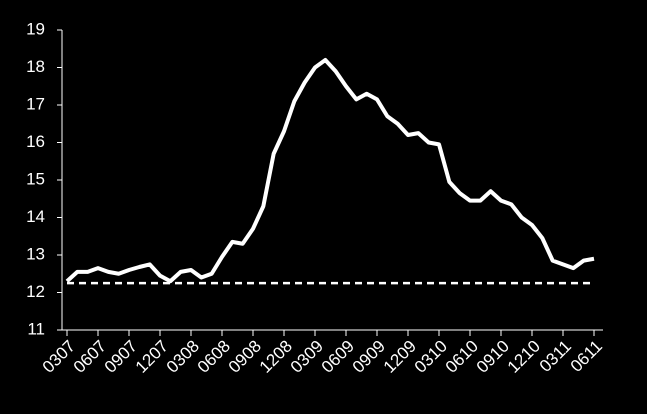 This screenshot has width=647, height=414. I want to click on y-tick-label: 17, so click(35, 103).